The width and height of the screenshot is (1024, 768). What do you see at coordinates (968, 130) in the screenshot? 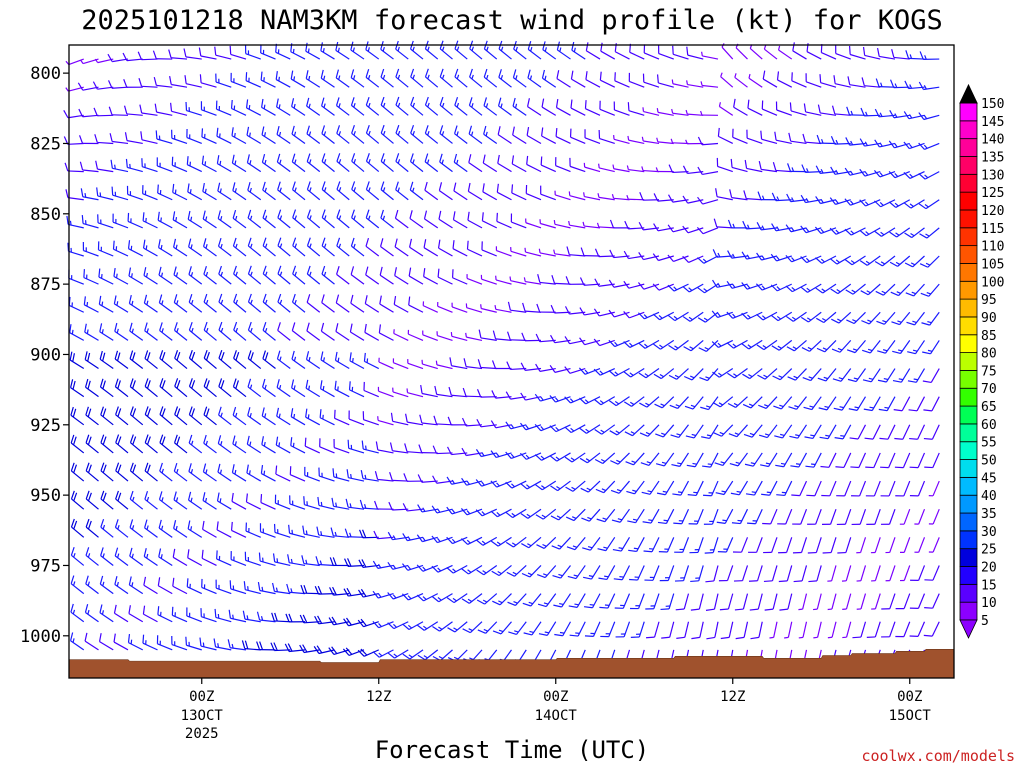
I see `colorbar-segment` at bounding box center [968, 130].